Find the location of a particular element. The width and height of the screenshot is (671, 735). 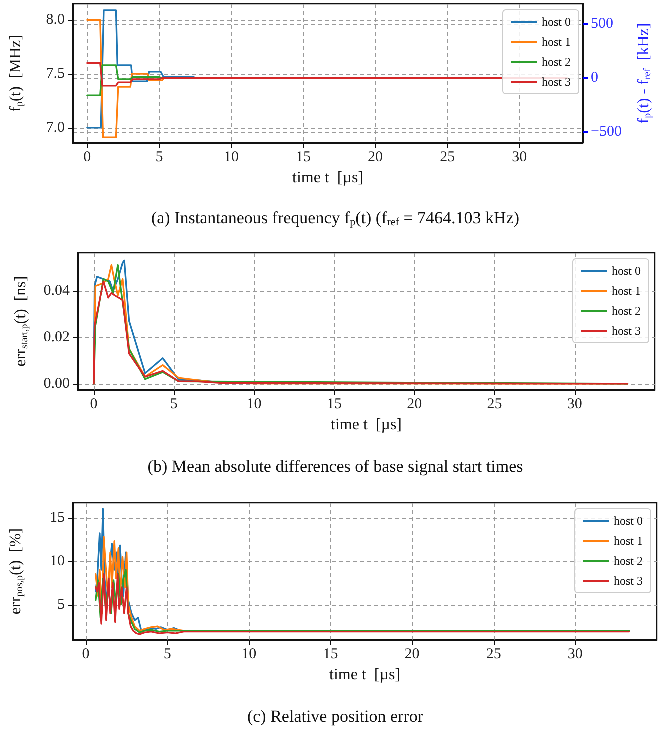

y2-tick-label: 0 is located at coordinates (594, 78).